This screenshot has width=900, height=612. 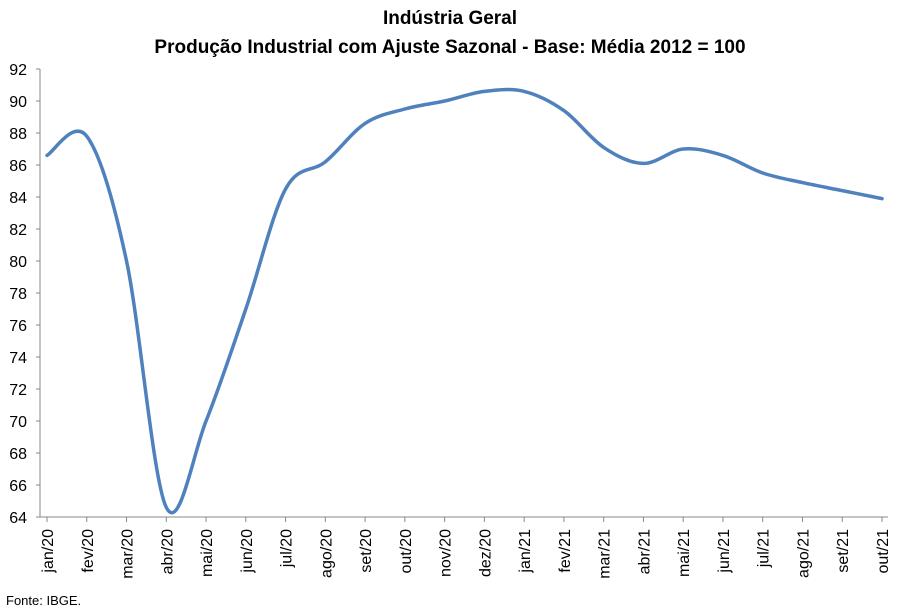 I want to click on y-tick-label: 88, so click(x=18, y=134).